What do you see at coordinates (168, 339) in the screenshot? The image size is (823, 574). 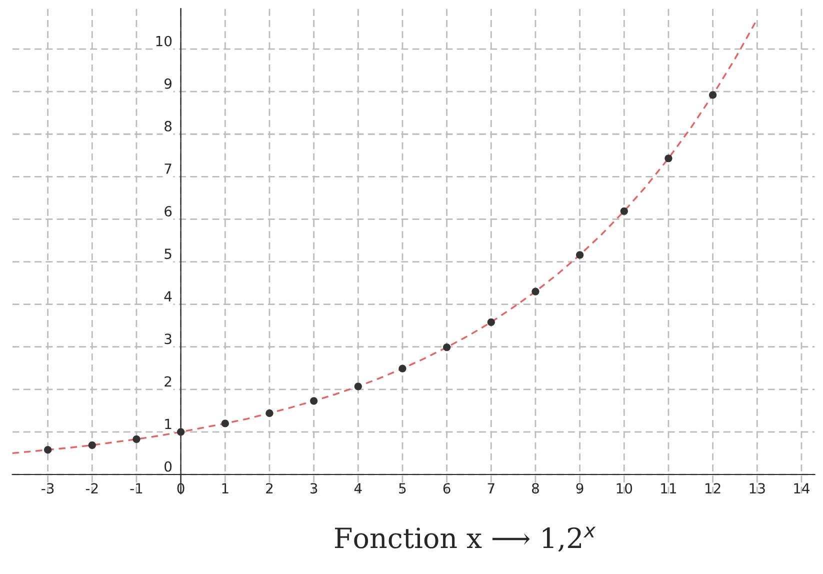 I see `y-tick-label: 3` at bounding box center [168, 339].